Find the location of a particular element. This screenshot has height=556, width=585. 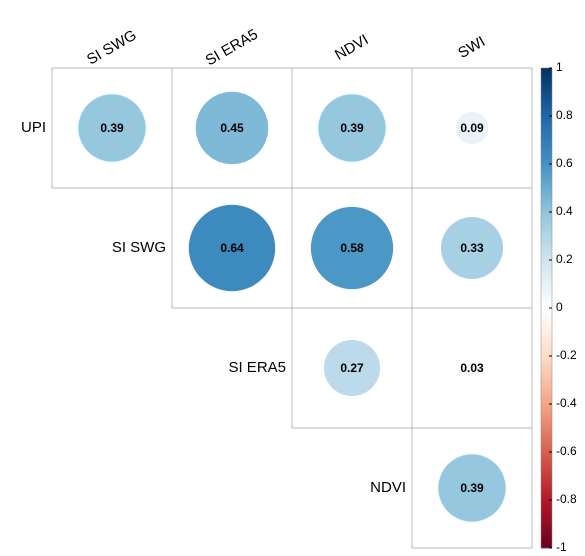

colorbar-tick-label: 0.4 is located at coordinates (564, 211).